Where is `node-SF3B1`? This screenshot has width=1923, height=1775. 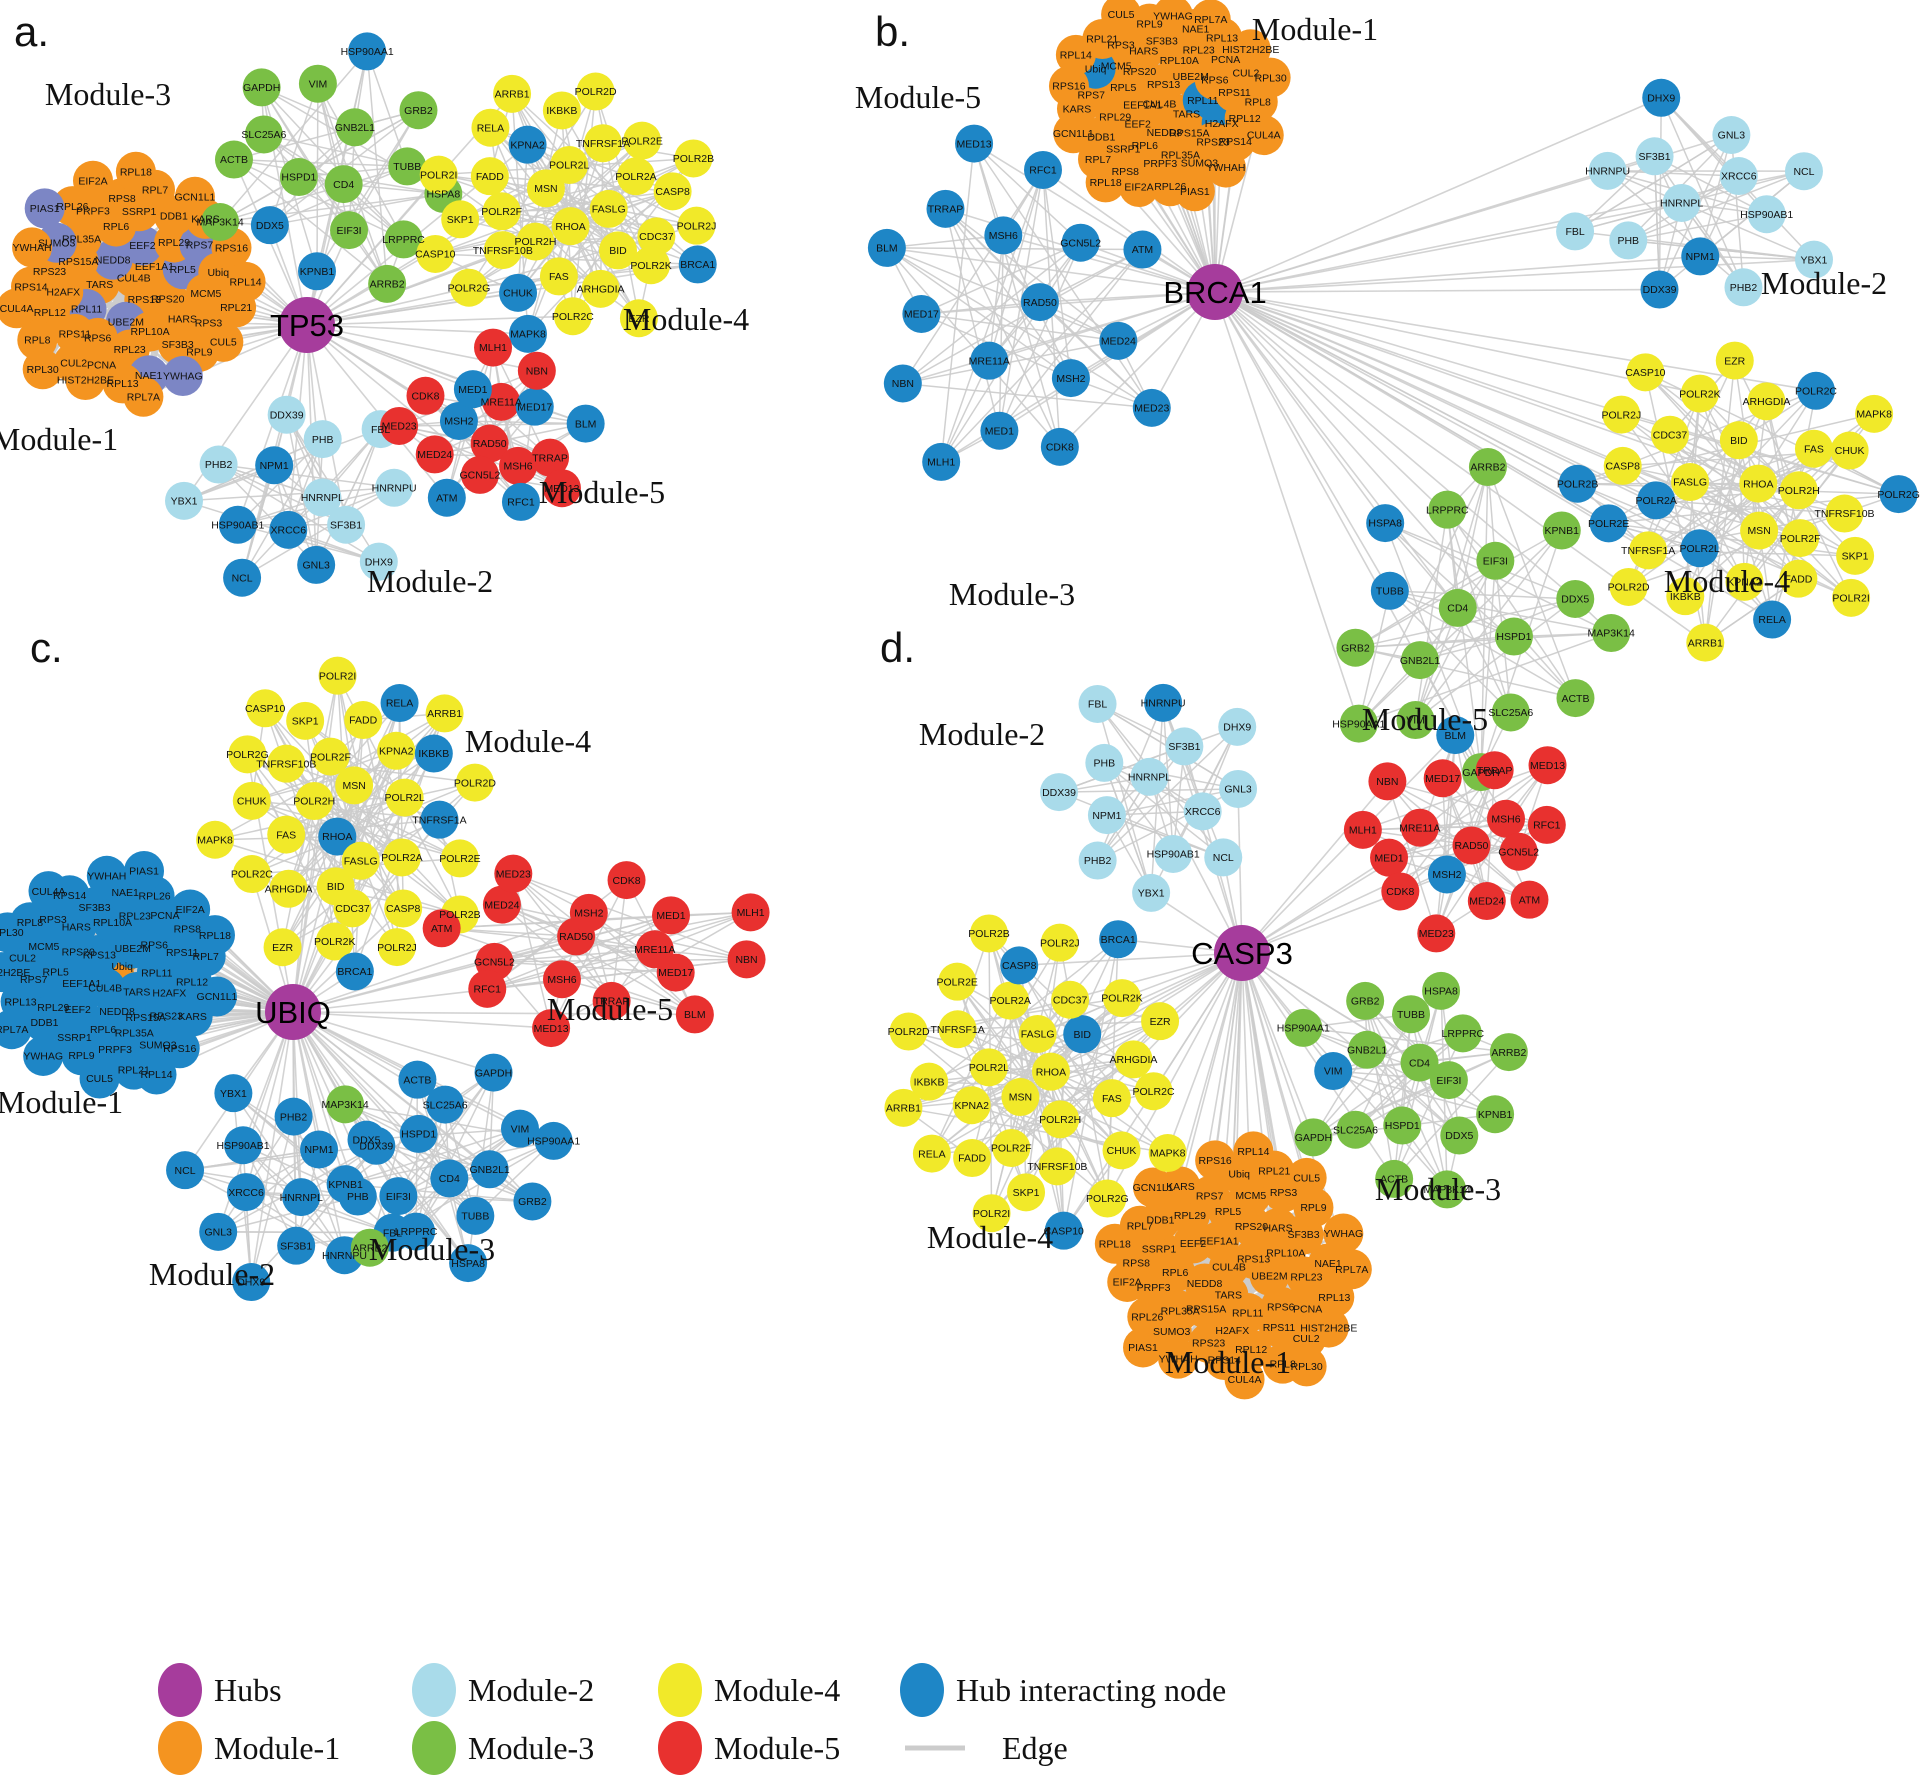
node-SF3B1 is located at coordinates (1654, 156).